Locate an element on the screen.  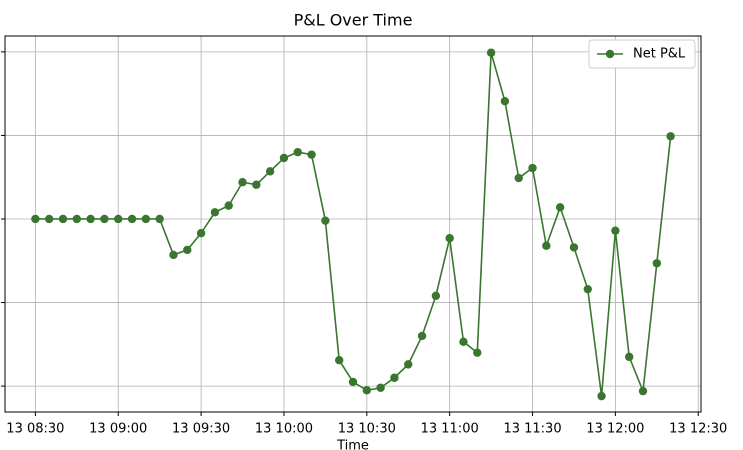
x-tick-label: 13 09:30 is located at coordinates (201, 429).